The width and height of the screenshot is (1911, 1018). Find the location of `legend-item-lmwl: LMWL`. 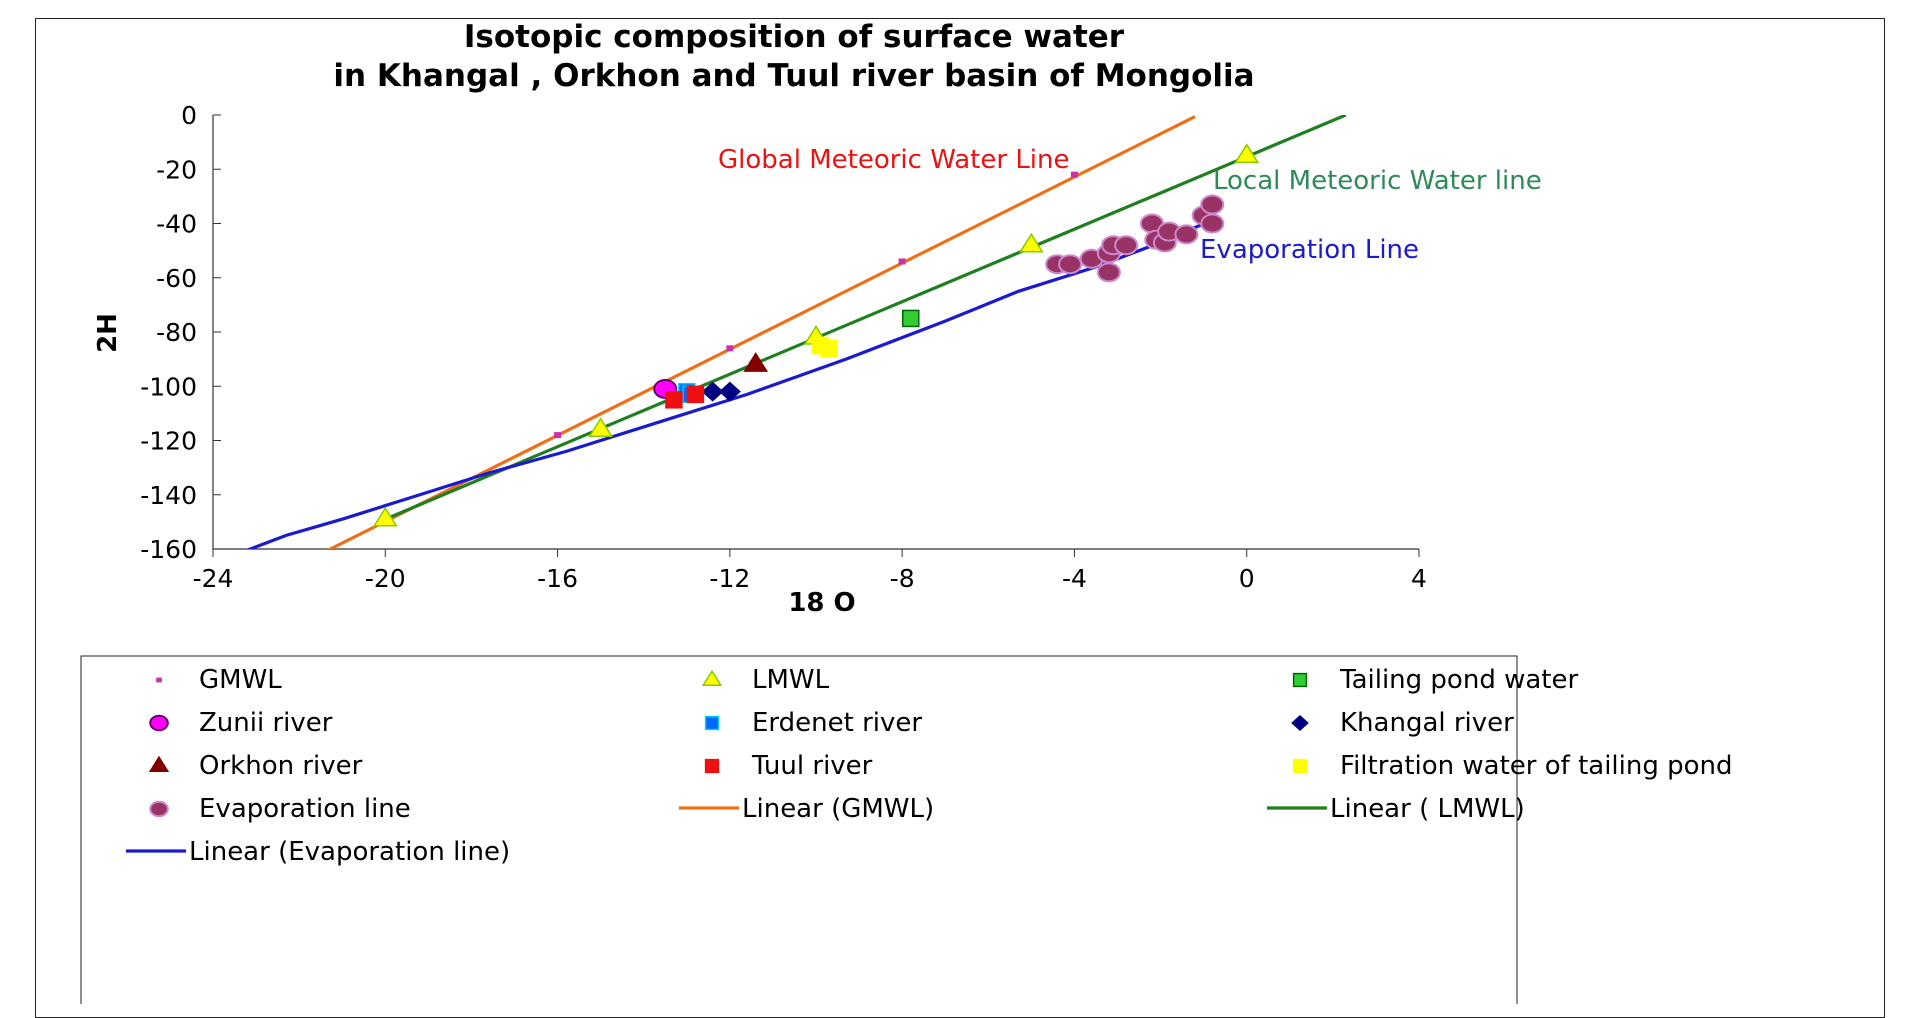

legend-item-lmwl: LMWL is located at coordinates (765, 680).